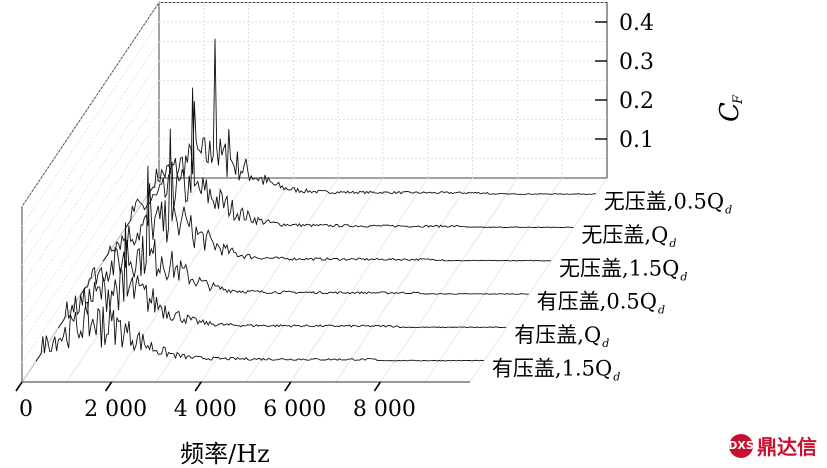  Describe the element at coordinates (664, 202) in the screenshot. I see `series-label: 无压盖,0.5Q` at that location.